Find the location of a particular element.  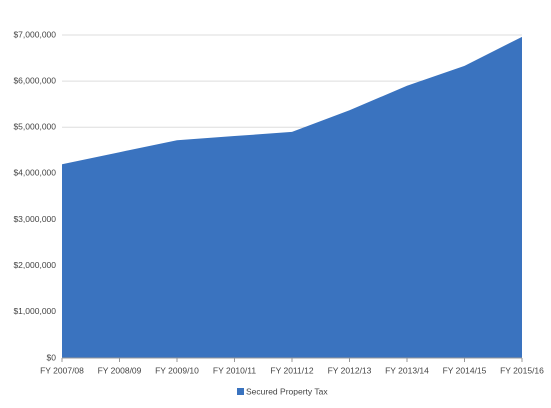

y-tick-label: $2,000,000 is located at coordinates (34, 265).